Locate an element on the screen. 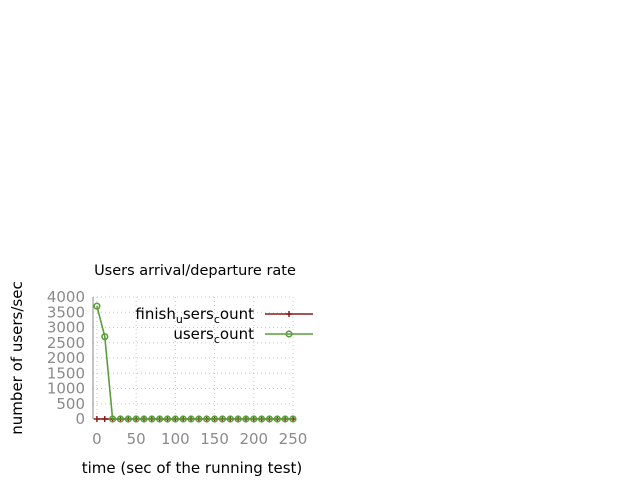  y-tick-label: 3500 is located at coordinates (66, 312).